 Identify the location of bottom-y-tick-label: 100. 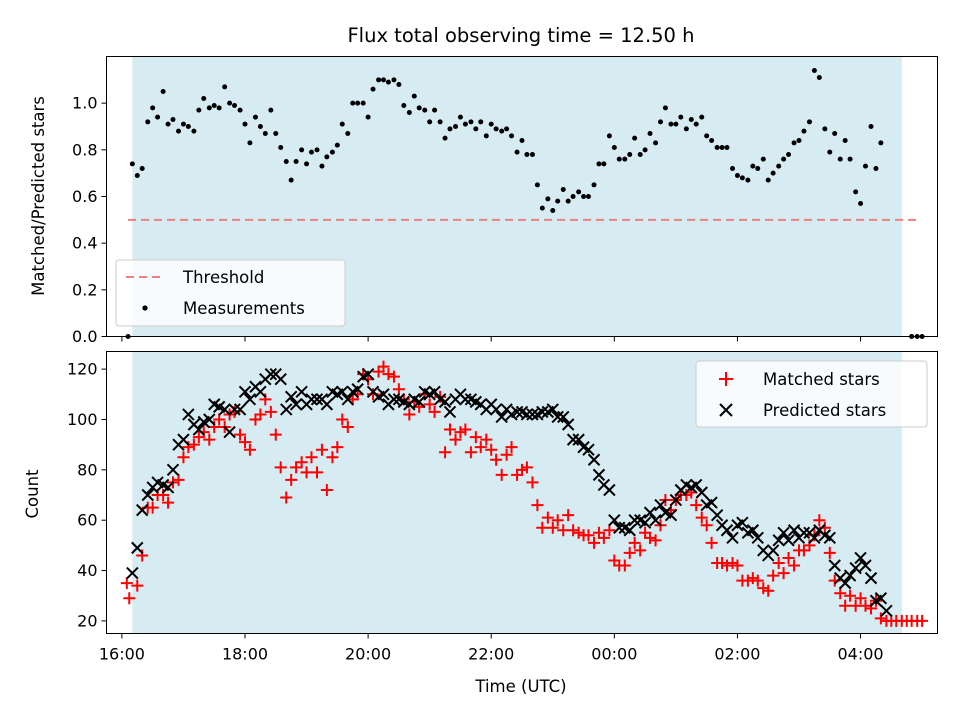
(82, 419).